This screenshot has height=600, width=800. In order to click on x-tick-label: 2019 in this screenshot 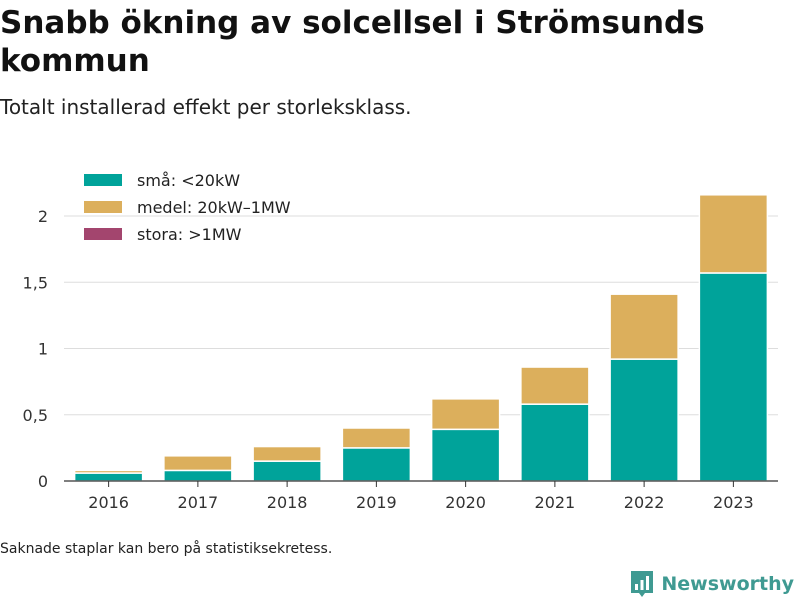, I will do `click(376, 502)`.